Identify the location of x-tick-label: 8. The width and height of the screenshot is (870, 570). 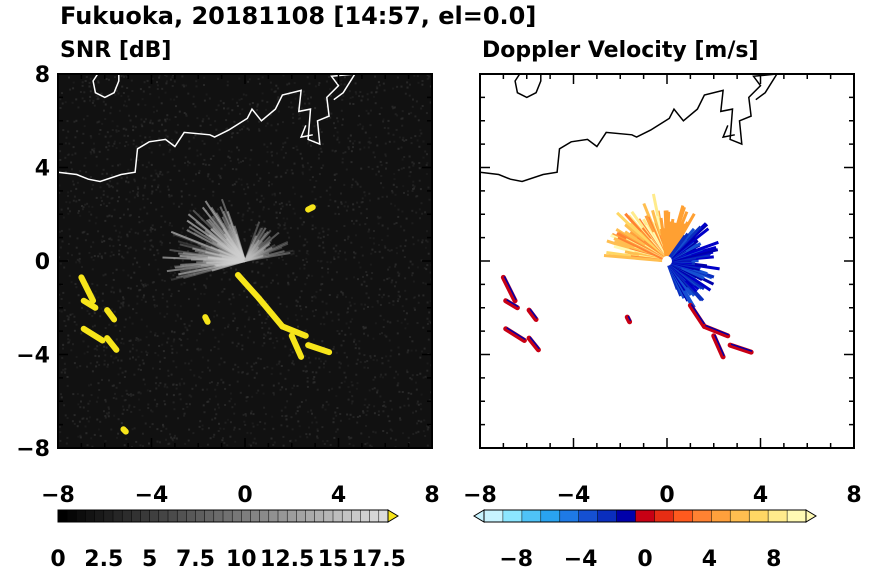
(431, 495).